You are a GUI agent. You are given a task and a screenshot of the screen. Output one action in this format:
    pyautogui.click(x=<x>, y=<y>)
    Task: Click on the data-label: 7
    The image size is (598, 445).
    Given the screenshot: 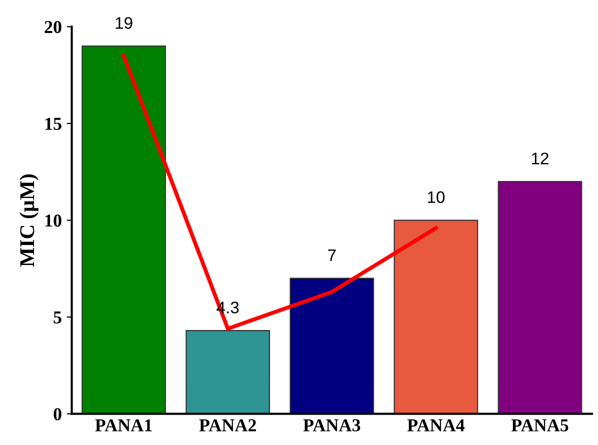 What is the action you would take?
    pyautogui.click(x=332, y=255)
    